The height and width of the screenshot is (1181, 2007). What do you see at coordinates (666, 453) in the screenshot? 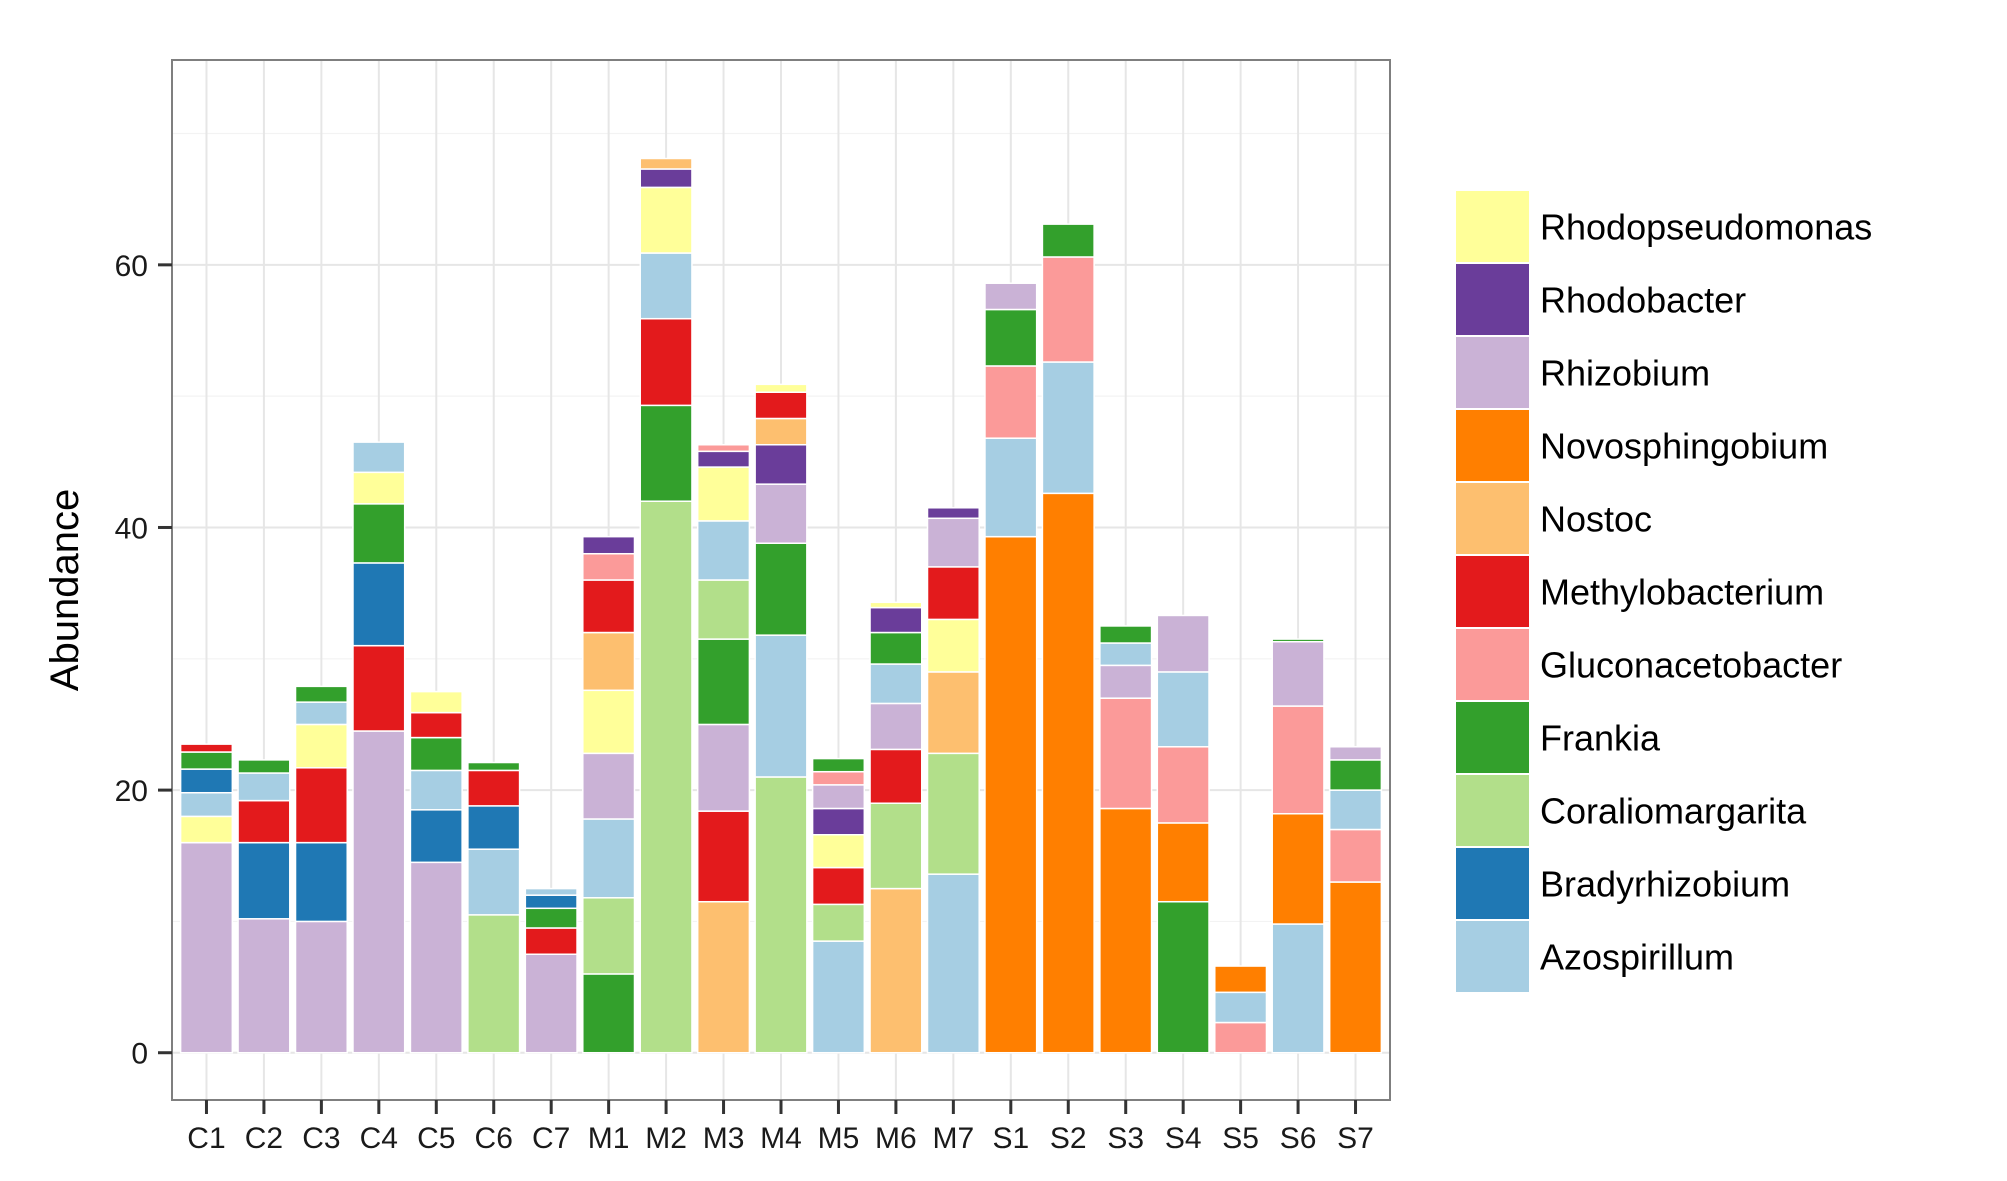
I see `bar-segment-M2-frankia` at bounding box center [666, 453].